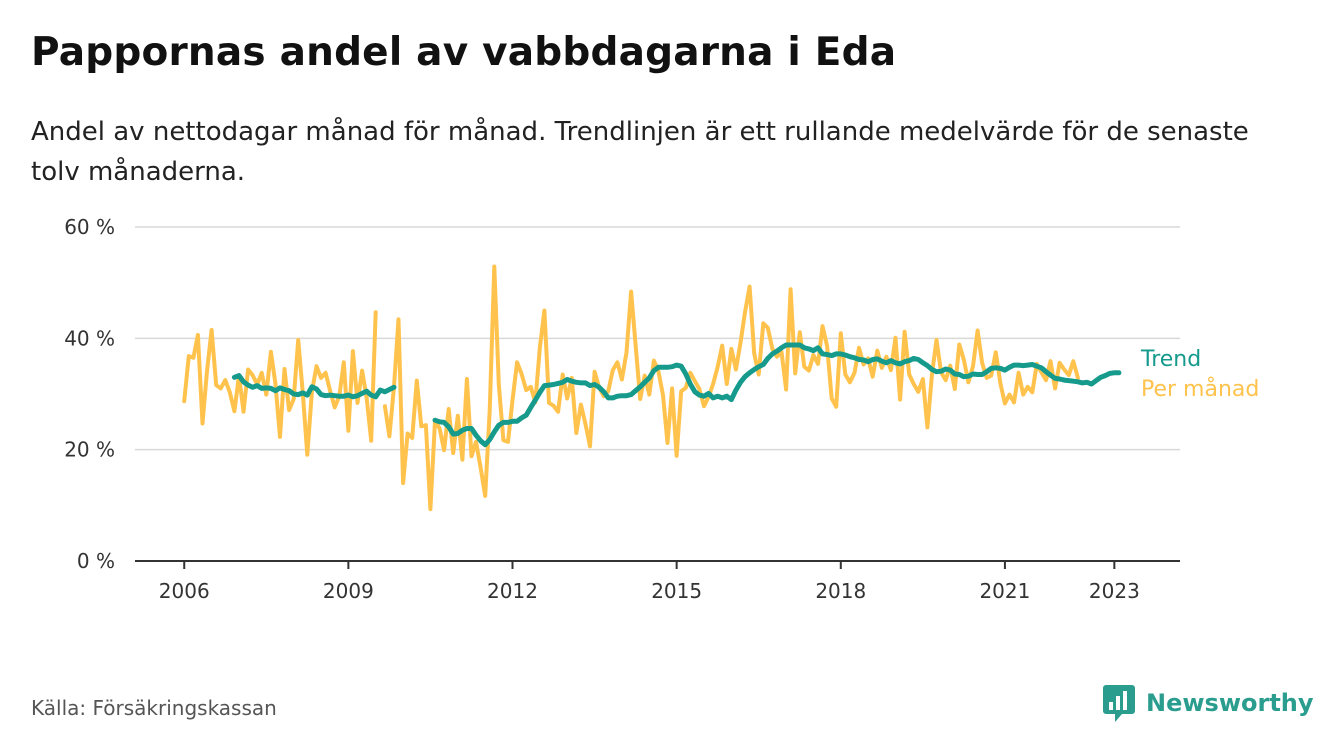  I want to click on x-tick-label: 2021, so click(1004, 591).